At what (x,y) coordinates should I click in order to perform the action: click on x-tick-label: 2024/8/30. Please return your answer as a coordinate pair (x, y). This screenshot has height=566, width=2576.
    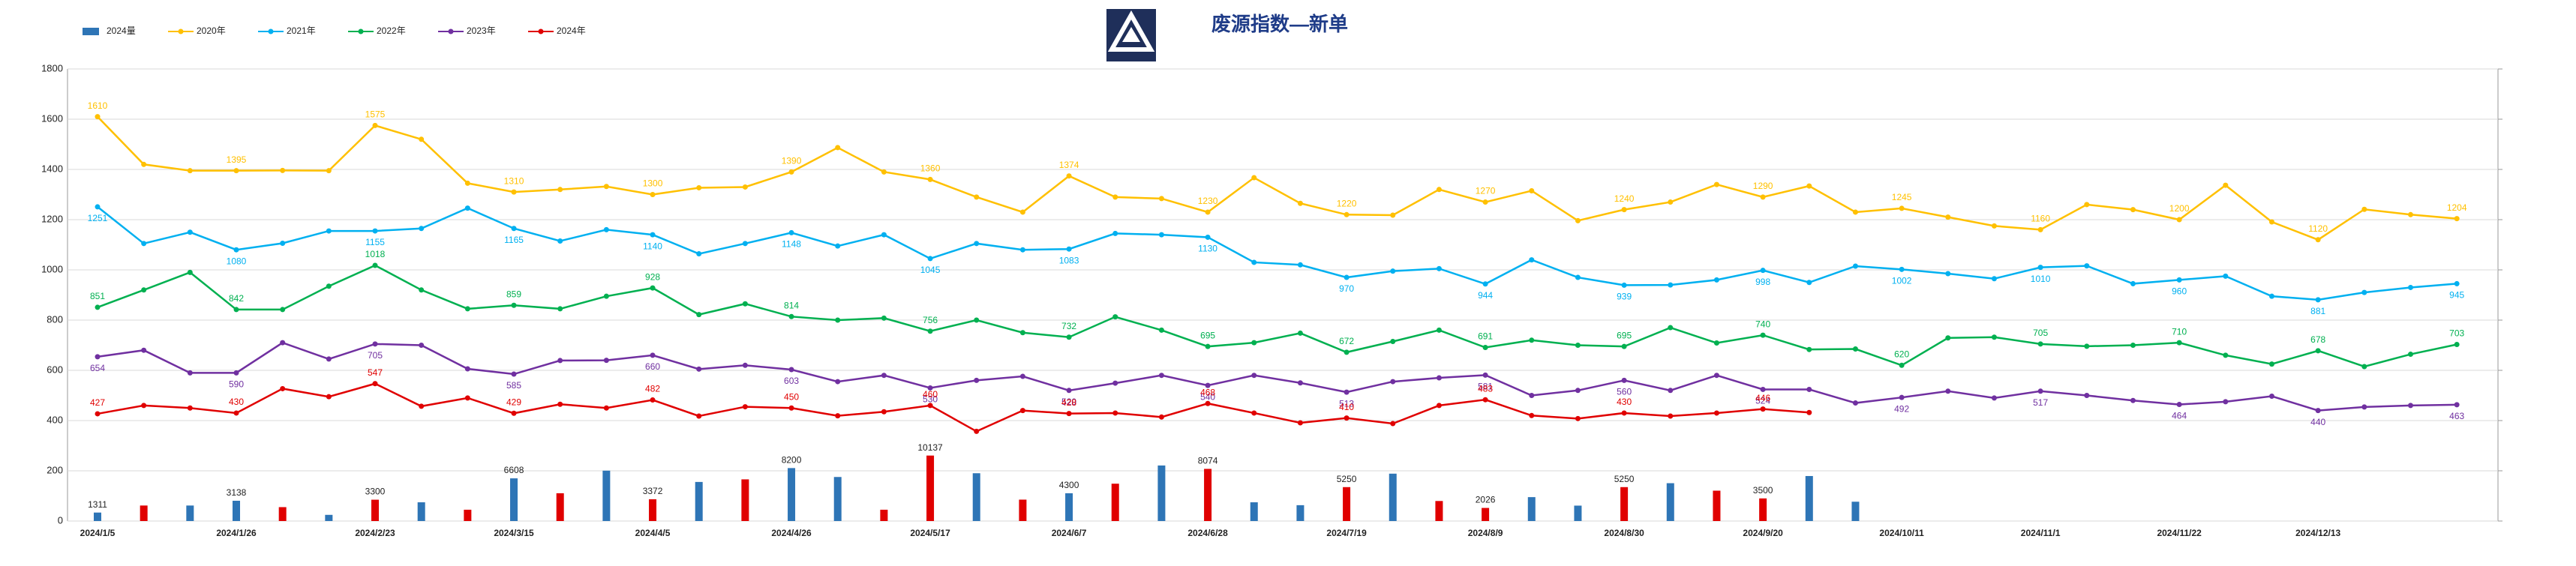
    Looking at the image, I should click on (1624, 533).